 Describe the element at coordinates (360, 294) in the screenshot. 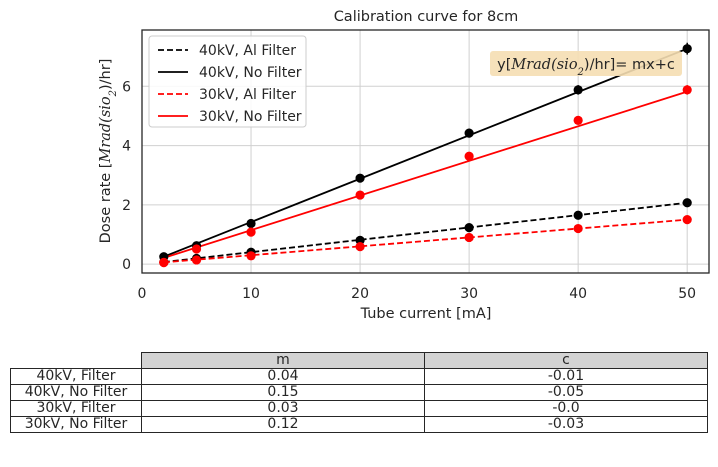

I see `x-tick-label: 20` at that location.